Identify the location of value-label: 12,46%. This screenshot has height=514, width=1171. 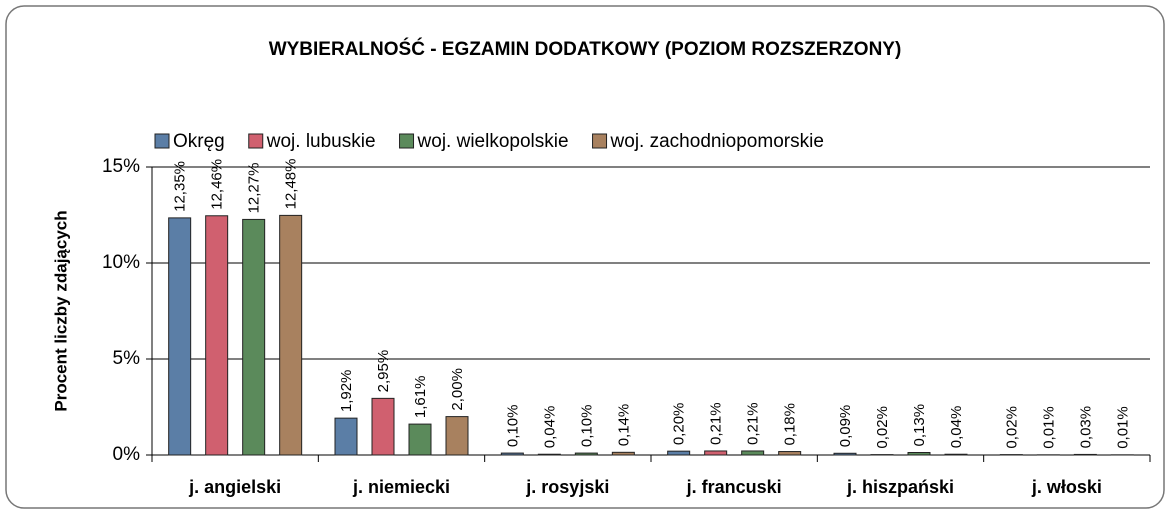
(217, 184).